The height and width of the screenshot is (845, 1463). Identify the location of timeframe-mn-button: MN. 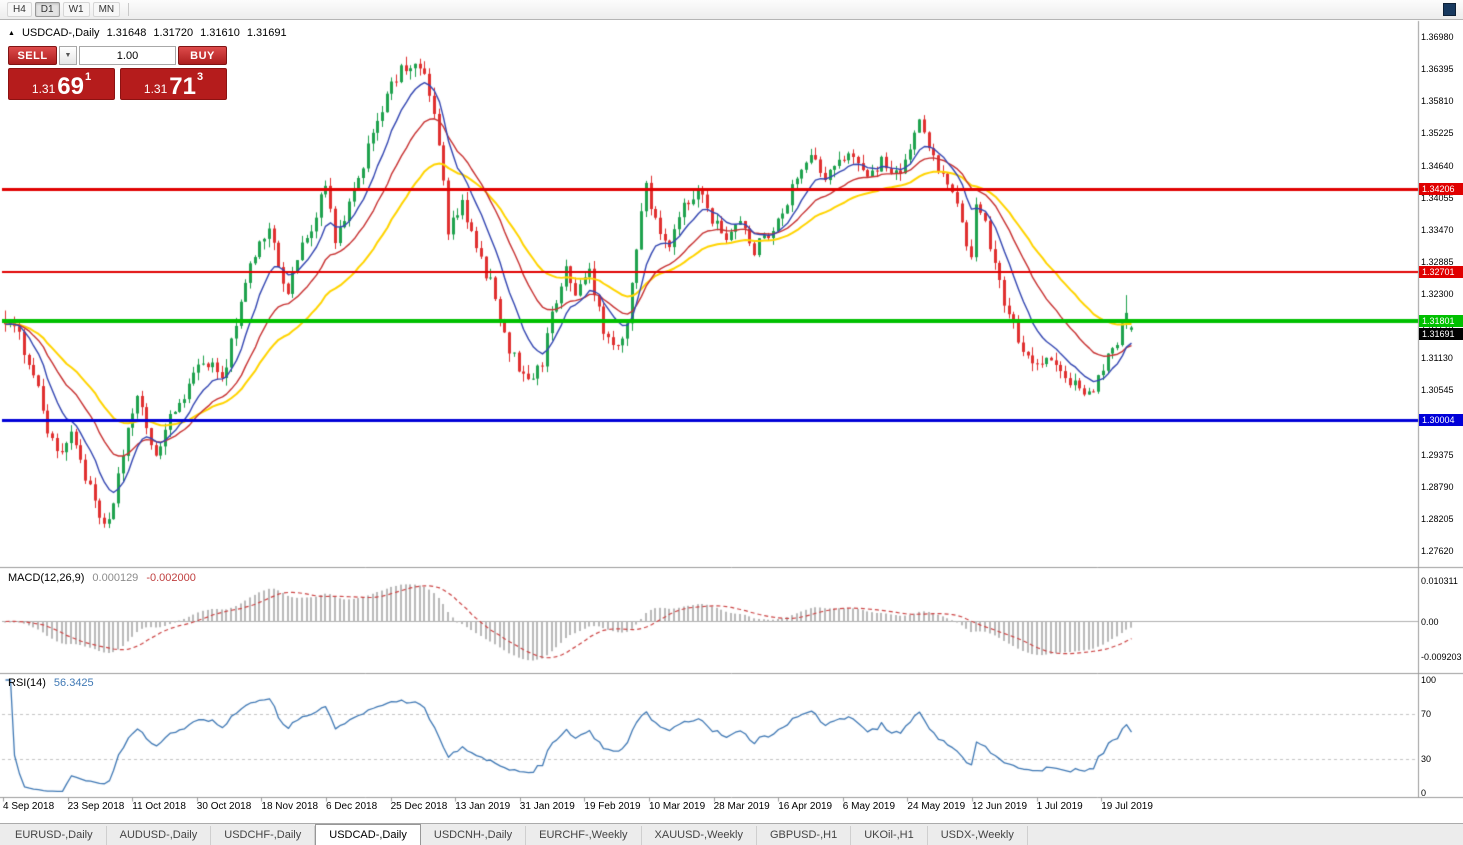
(106, 9).